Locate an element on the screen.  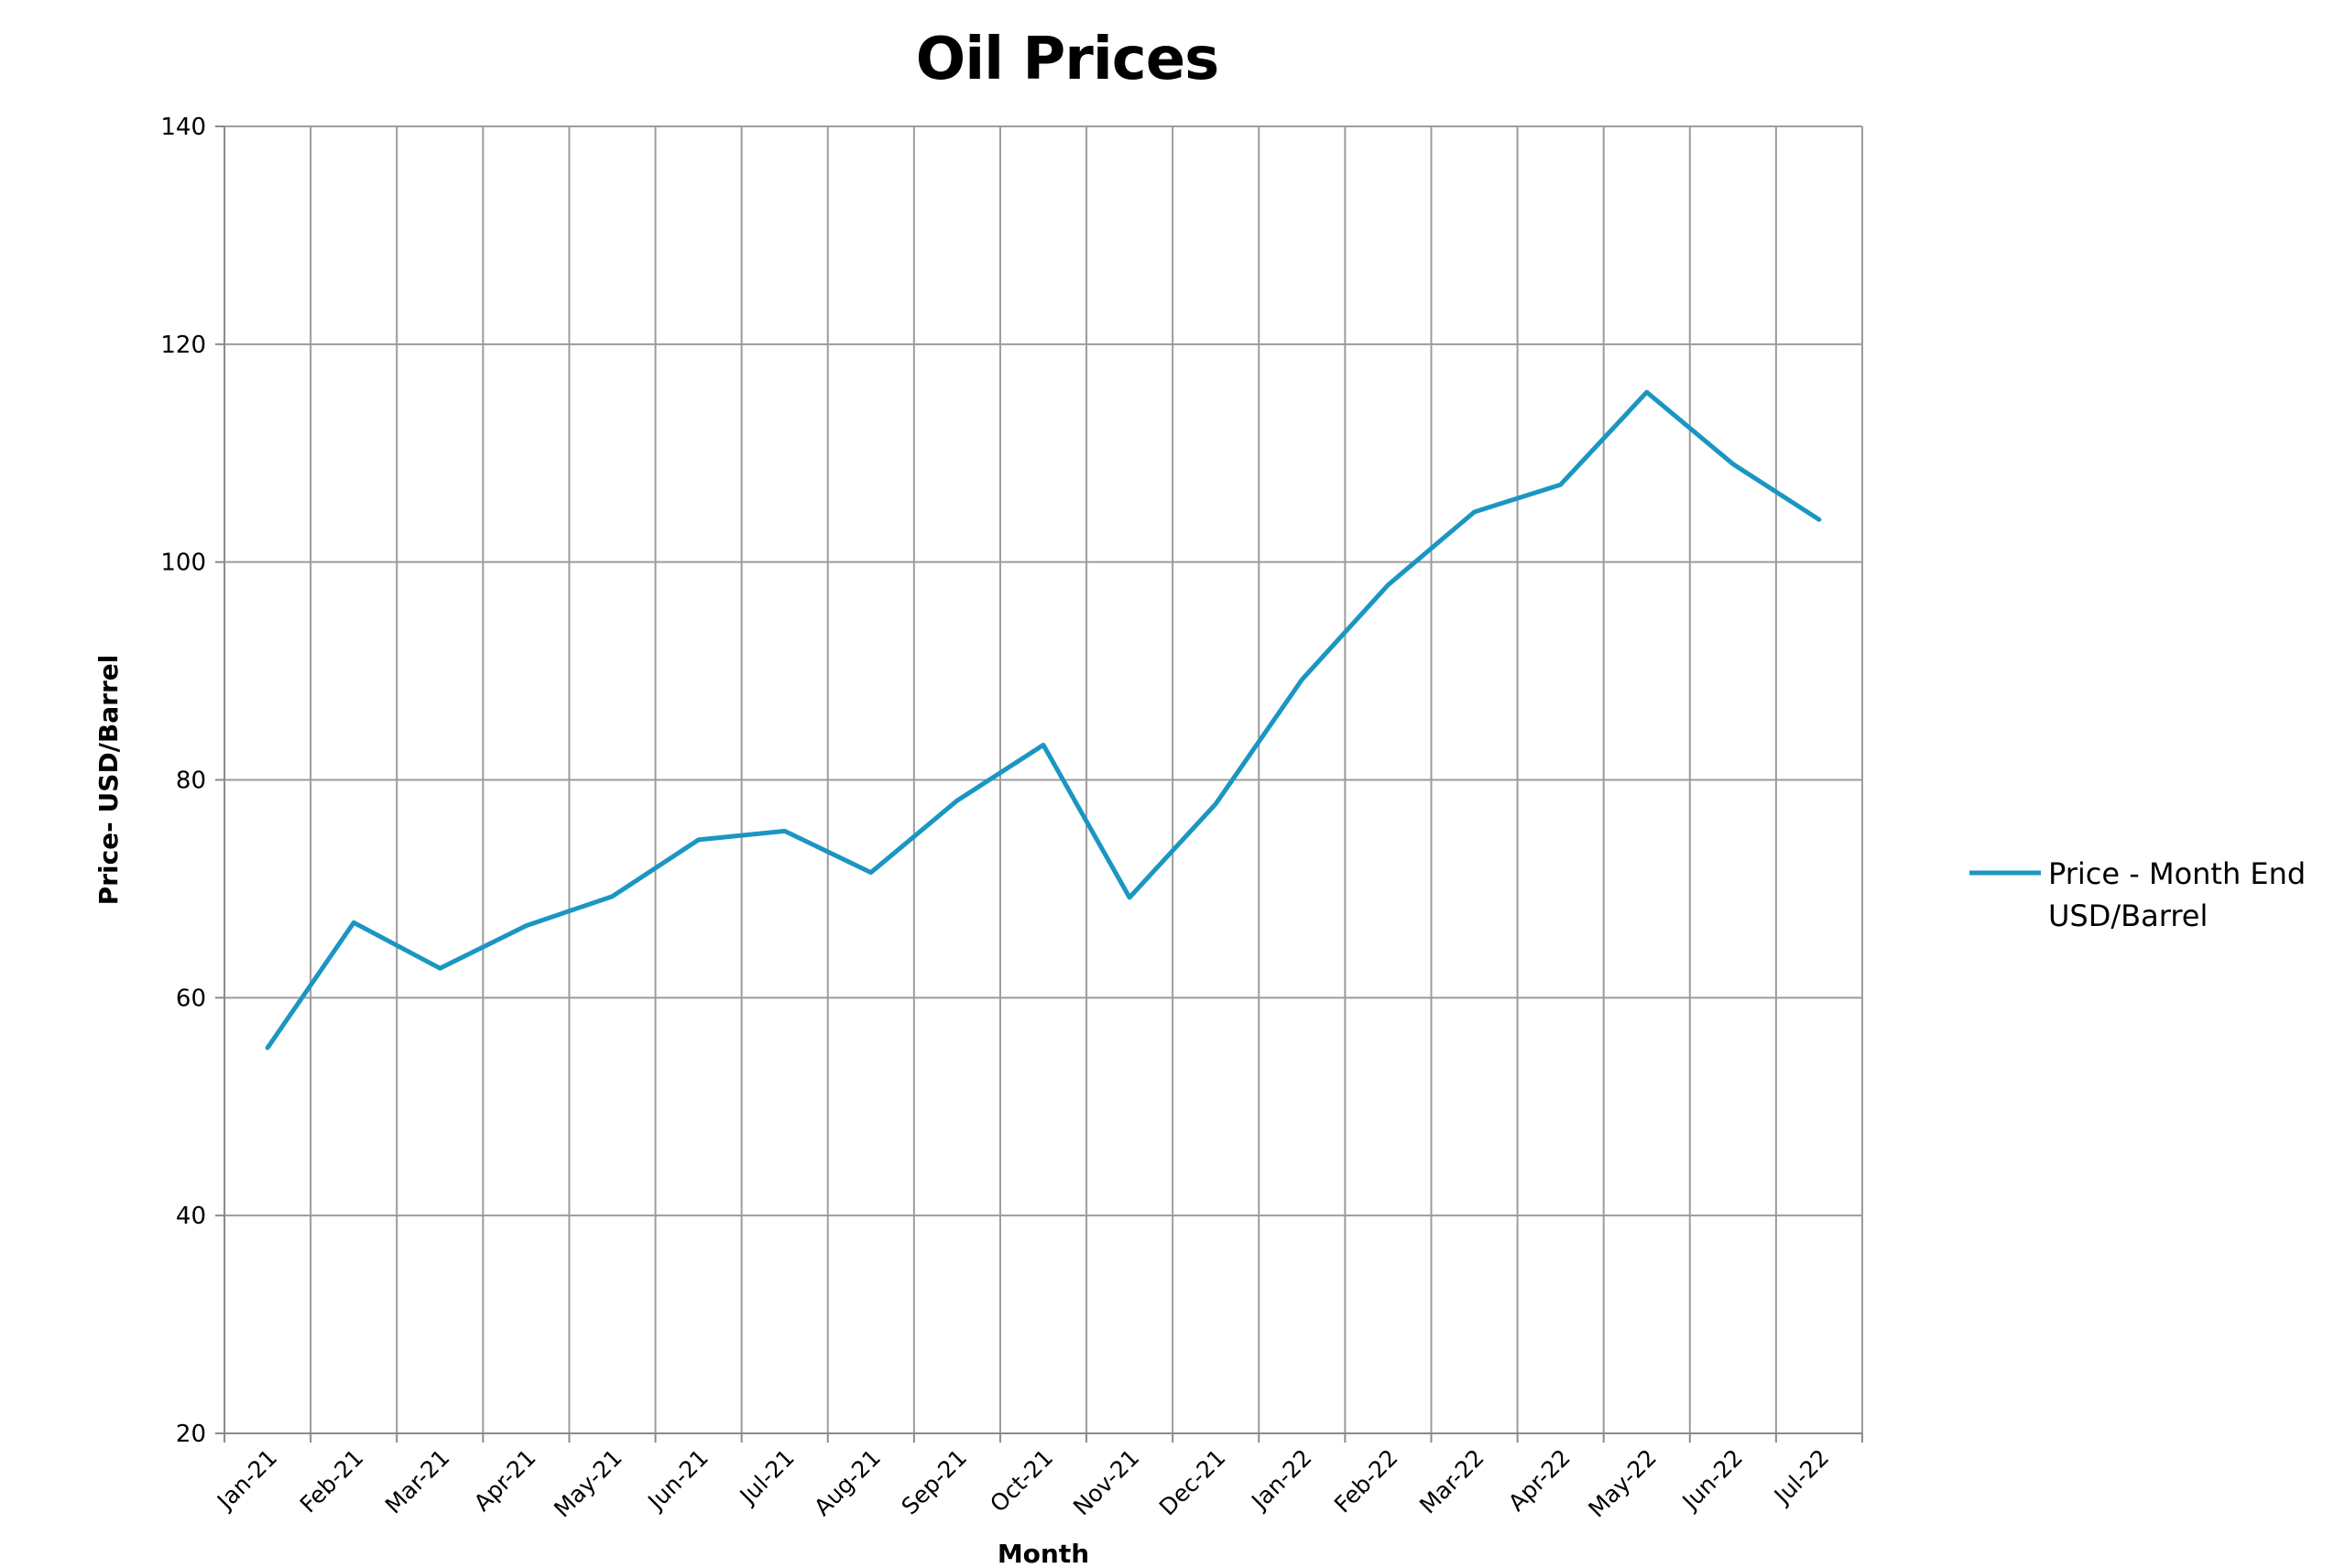
x-tick-label: May-22 is located at coordinates (1622, 1483).